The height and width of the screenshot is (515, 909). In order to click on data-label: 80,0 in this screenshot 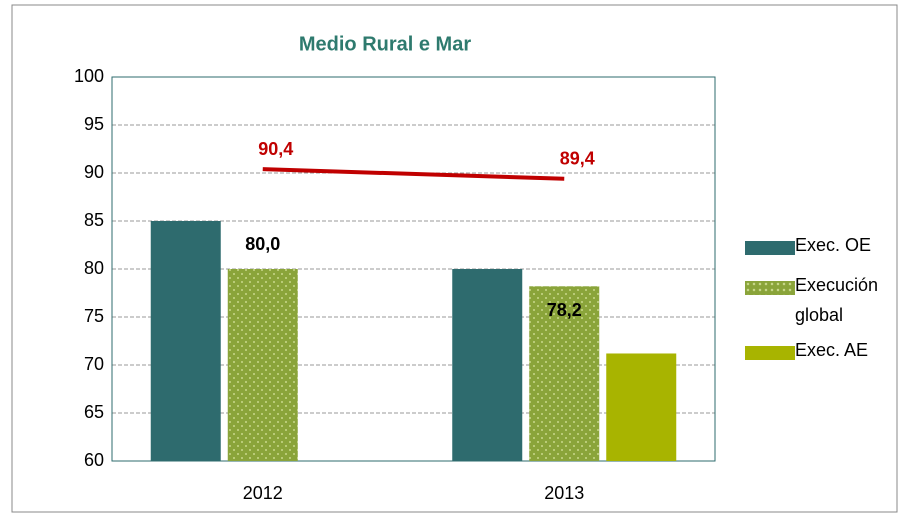, I will do `click(262, 244)`.